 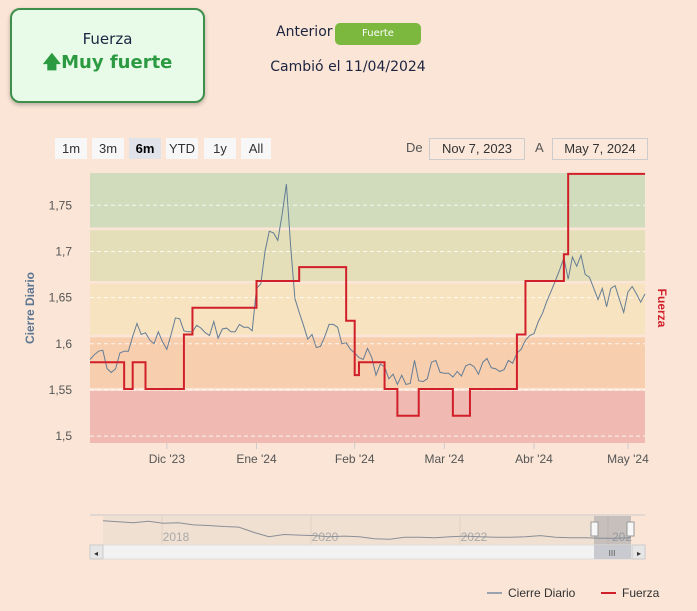 What do you see at coordinates (638, 552) in the screenshot?
I see `scroll-right-button` at bounding box center [638, 552].